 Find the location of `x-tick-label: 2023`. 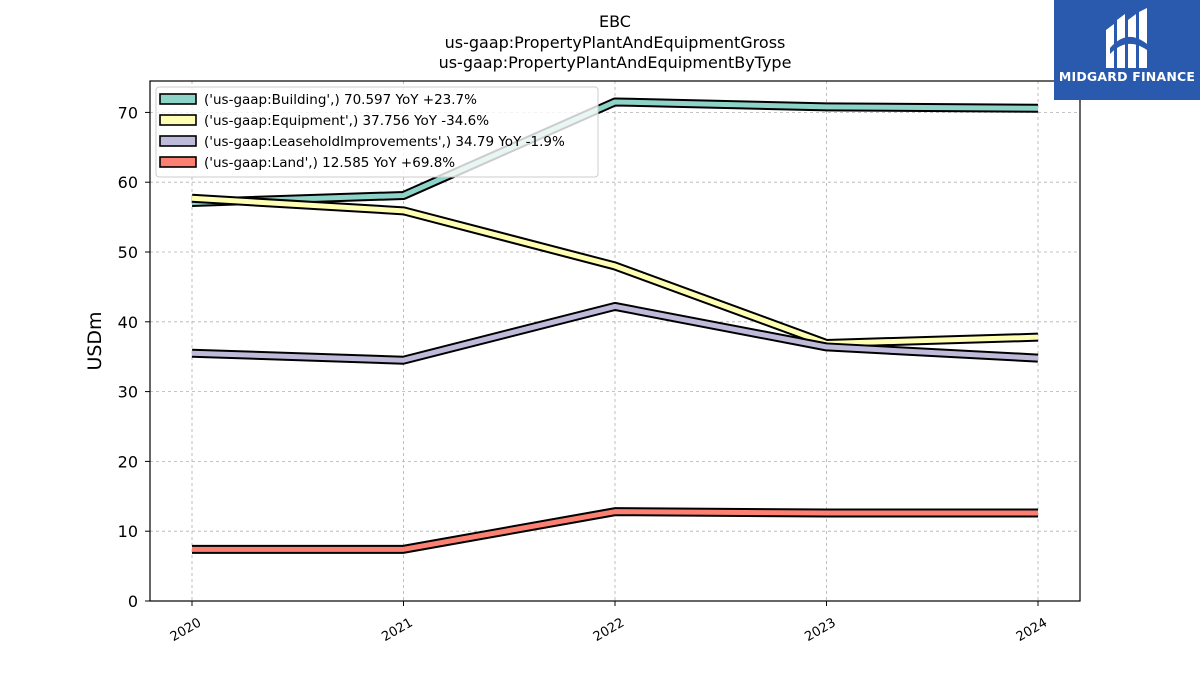

x-tick-label: 2023 is located at coordinates (820, 630).